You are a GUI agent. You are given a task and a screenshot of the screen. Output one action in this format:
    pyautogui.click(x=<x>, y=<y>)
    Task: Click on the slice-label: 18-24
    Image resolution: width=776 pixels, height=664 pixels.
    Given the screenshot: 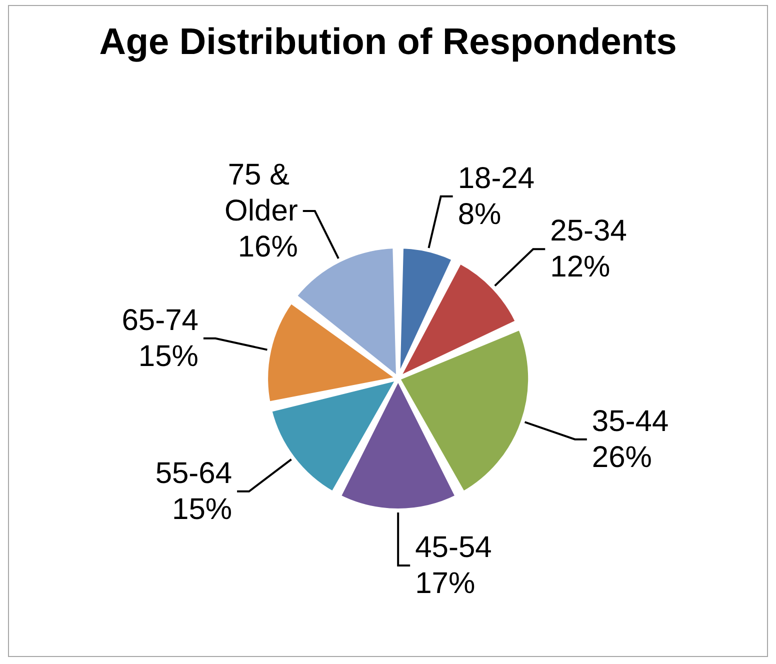 What is the action you would take?
    pyautogui.click(x=496, y=178)
    